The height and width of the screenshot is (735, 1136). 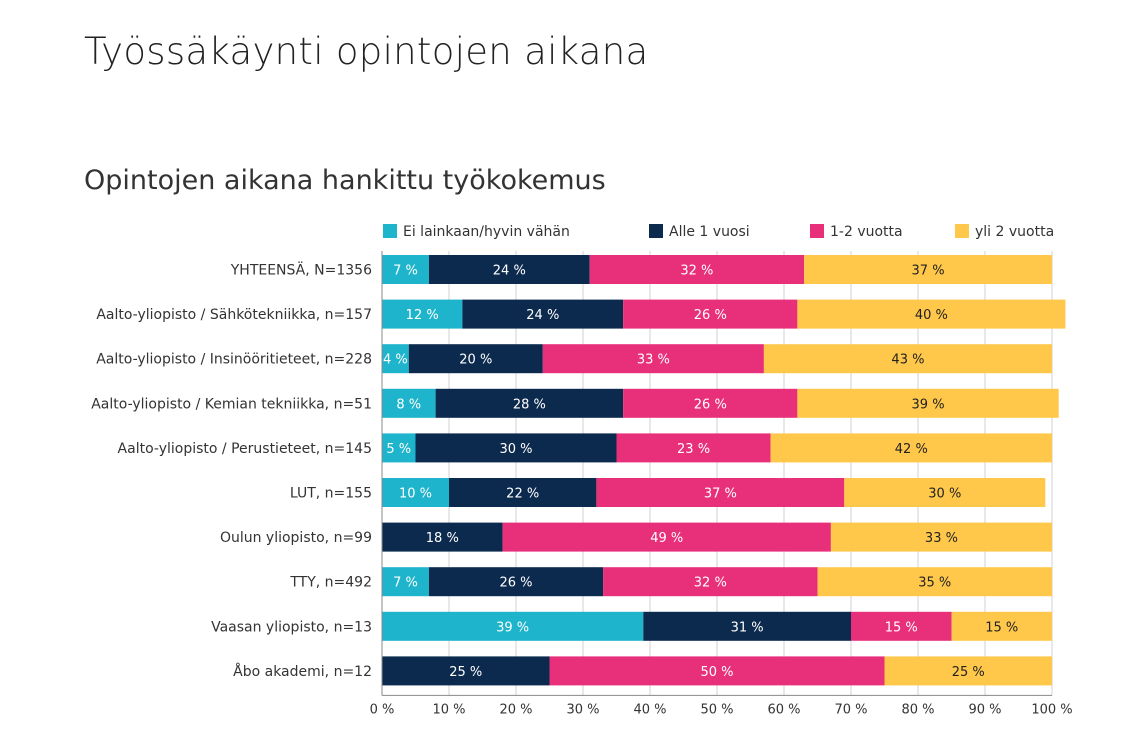 I want to click on x-tick-label: 100 %, so click(x=1051, y=709).